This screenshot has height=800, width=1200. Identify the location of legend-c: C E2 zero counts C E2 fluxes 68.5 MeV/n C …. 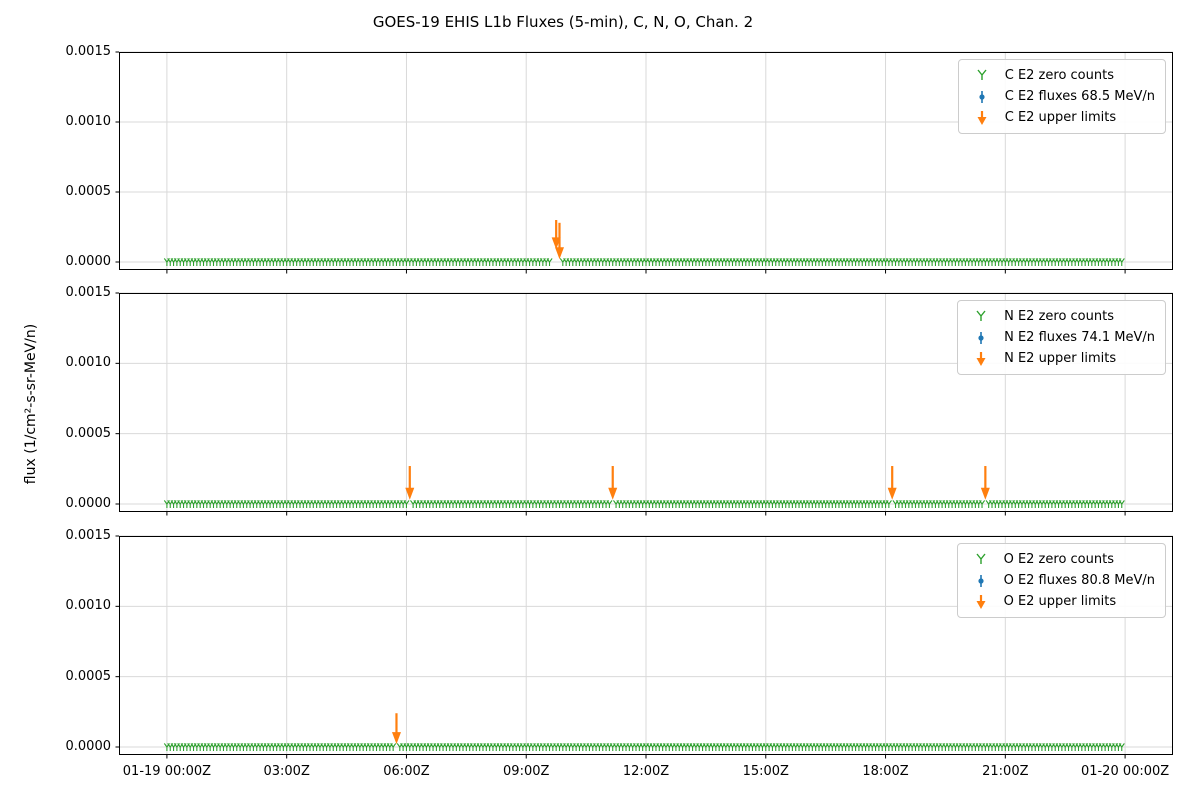
(1061, 96).